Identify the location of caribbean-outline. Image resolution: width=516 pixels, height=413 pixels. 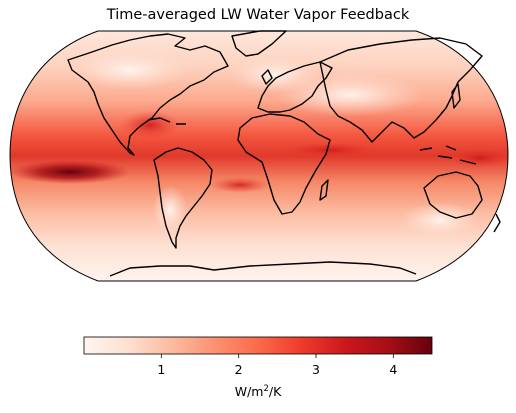
(166, 121).